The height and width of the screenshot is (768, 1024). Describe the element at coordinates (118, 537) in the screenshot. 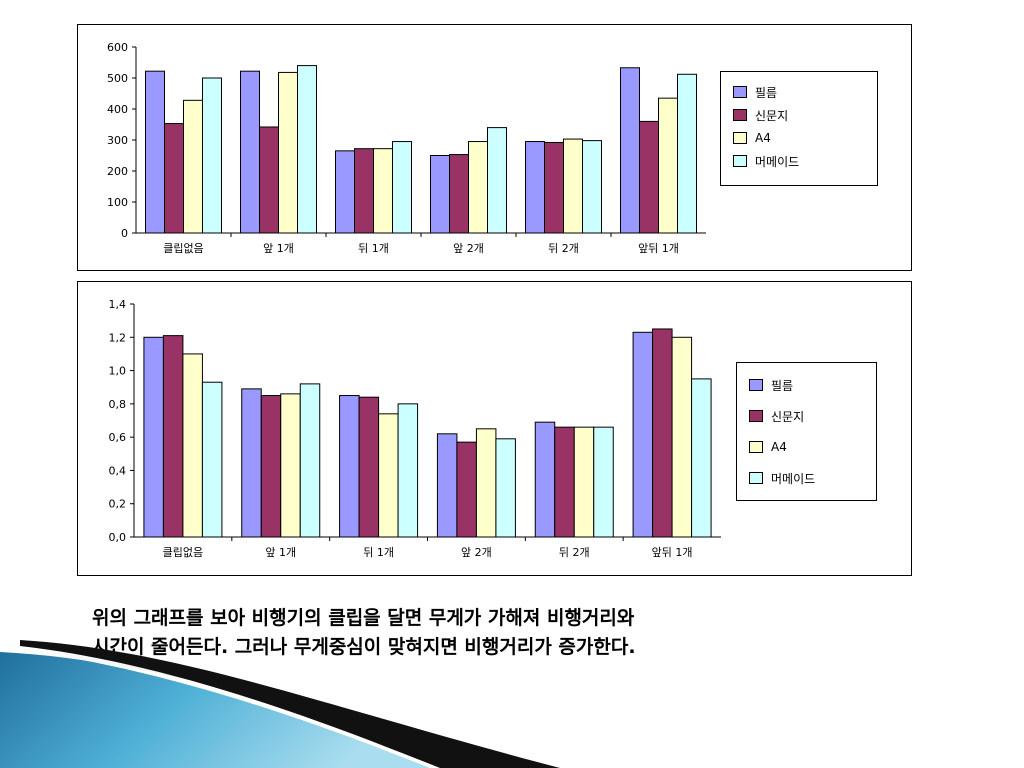

I see `y-tick-label: 0,0` at that location.